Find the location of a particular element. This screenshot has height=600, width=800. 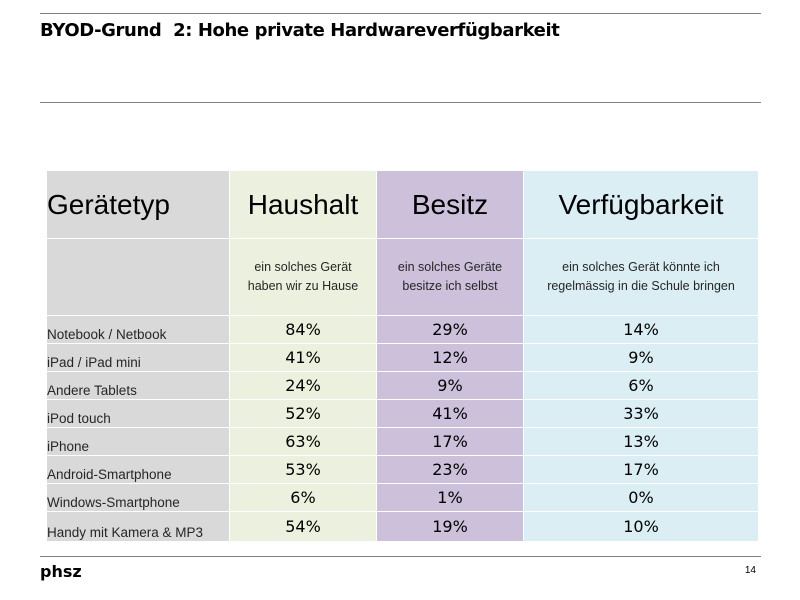

header-verfuegbarkeit: Verfügbarkeit is located at coordinates (641, 204).